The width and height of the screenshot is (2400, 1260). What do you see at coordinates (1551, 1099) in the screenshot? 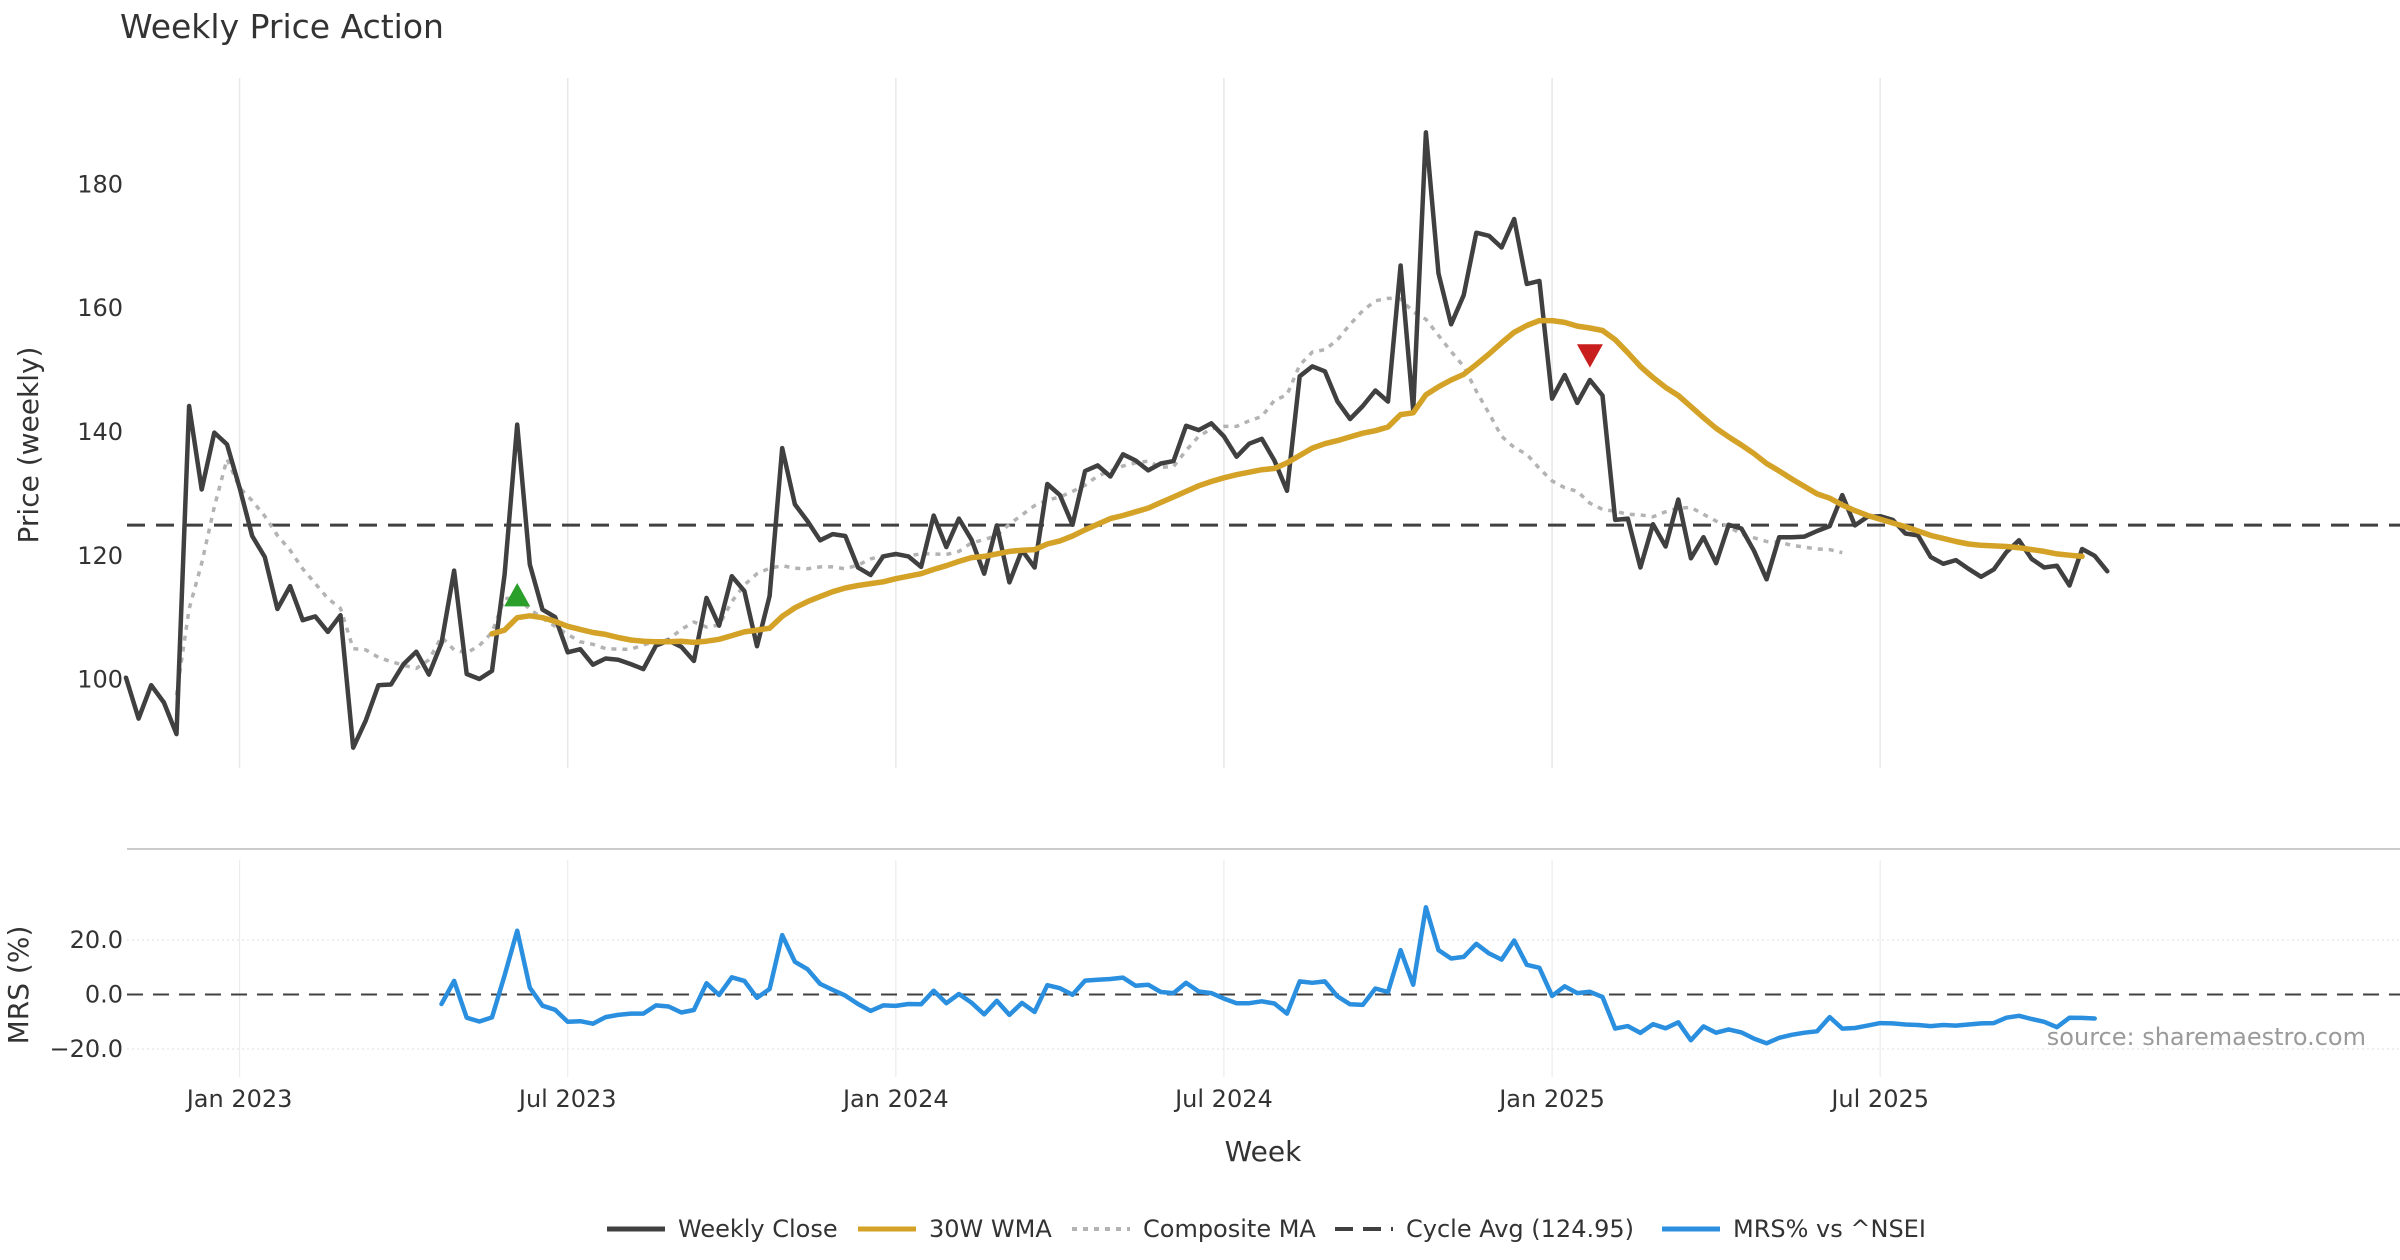
I see `x-tick-label: Jan 2025` at bounding box center [1551, 1099].